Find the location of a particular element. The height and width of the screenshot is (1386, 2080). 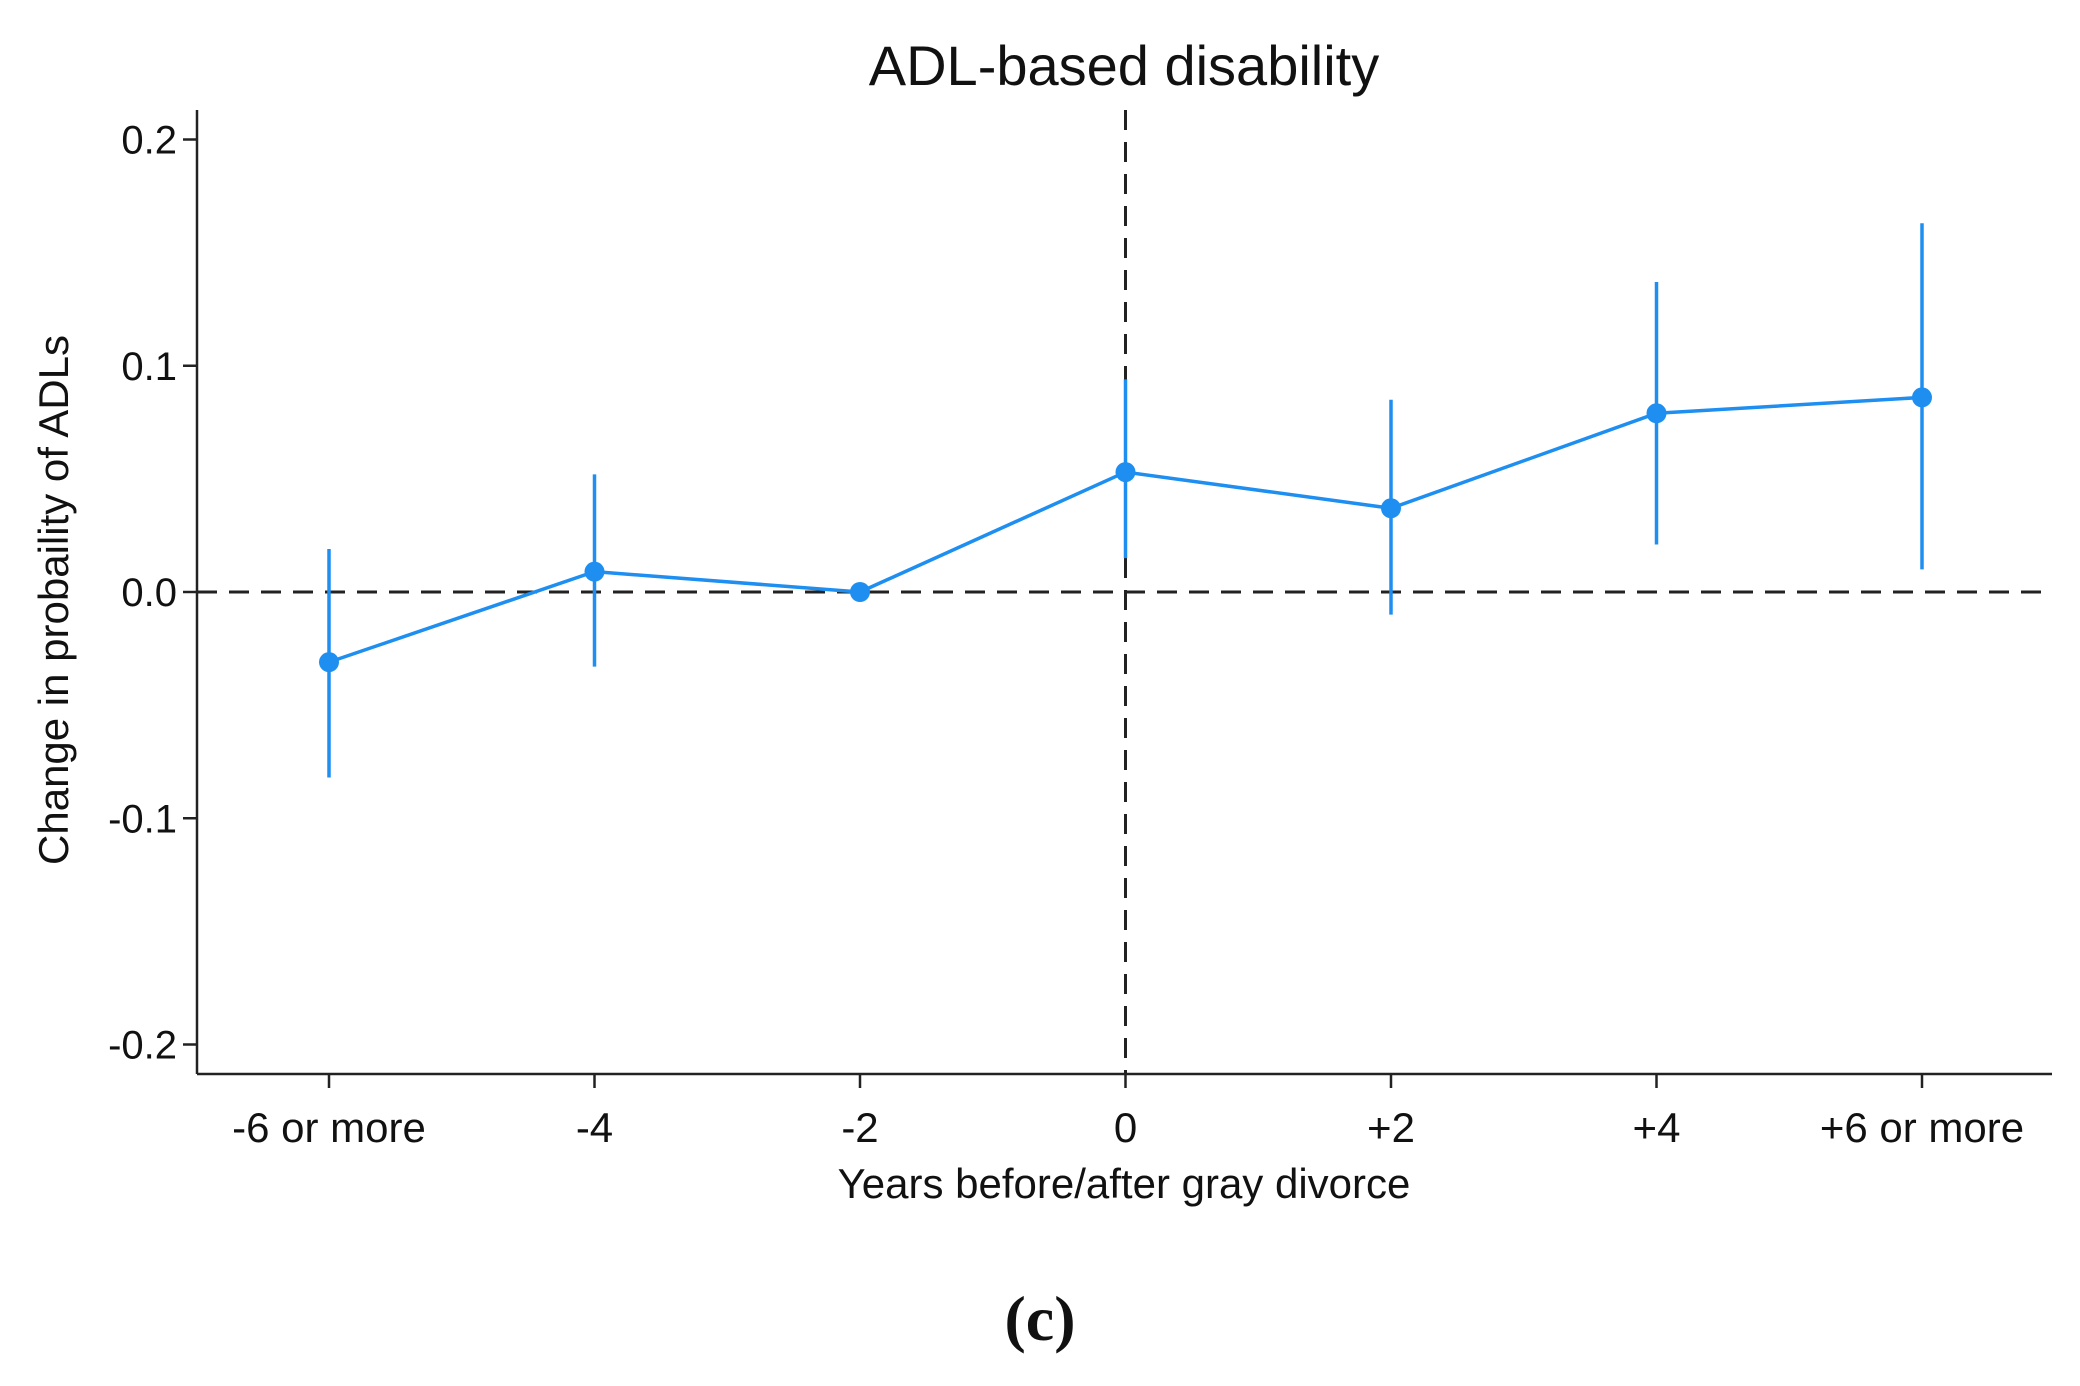

x-tick-label: -6 or more is located at coordinates (329, 1127).